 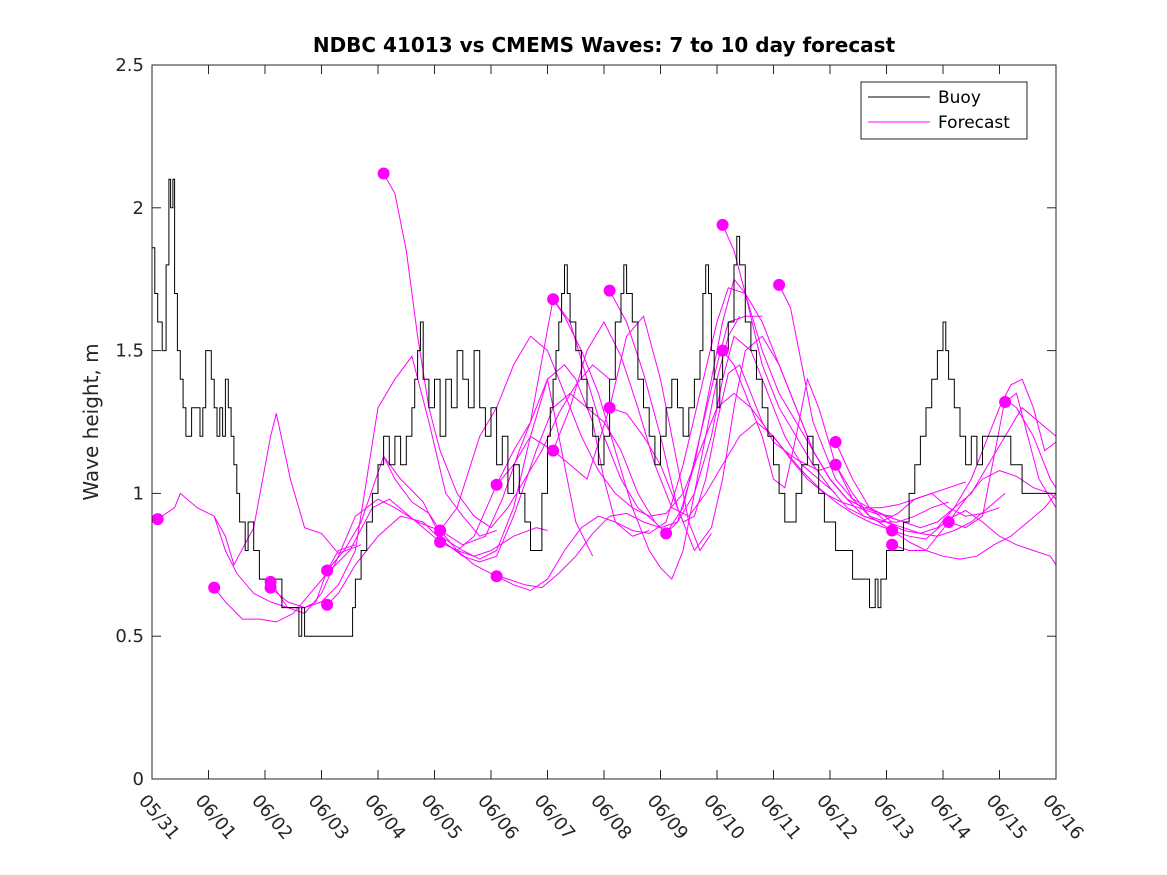 I want to click on y-tick-label-0: 0, so click(x=138, y=779).